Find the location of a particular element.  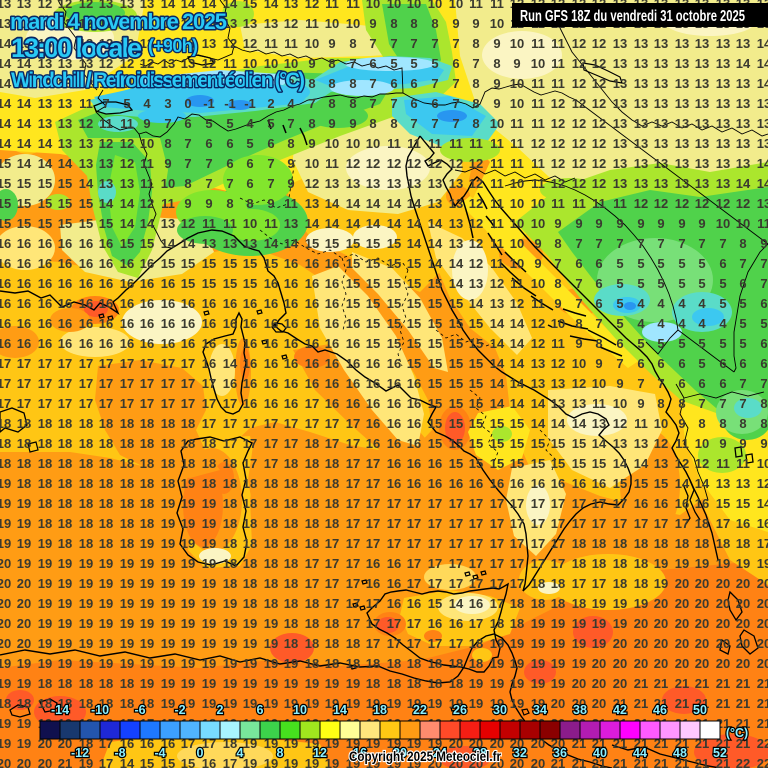

svg-text: 21 is located at coordinates (579, 743).